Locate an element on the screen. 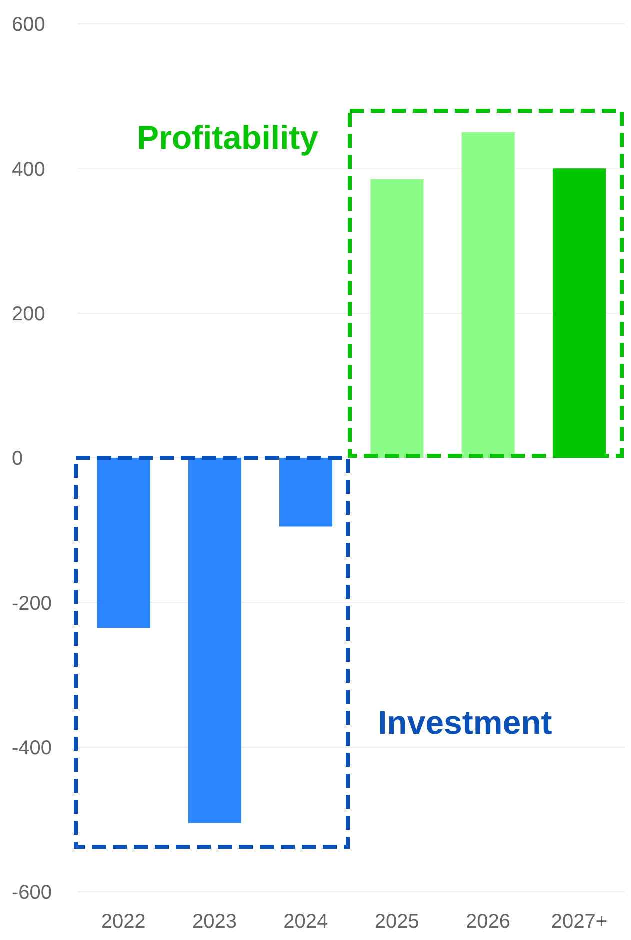 The image size is (631, 940). annotation: Investment is located at coordinates (465, 723).